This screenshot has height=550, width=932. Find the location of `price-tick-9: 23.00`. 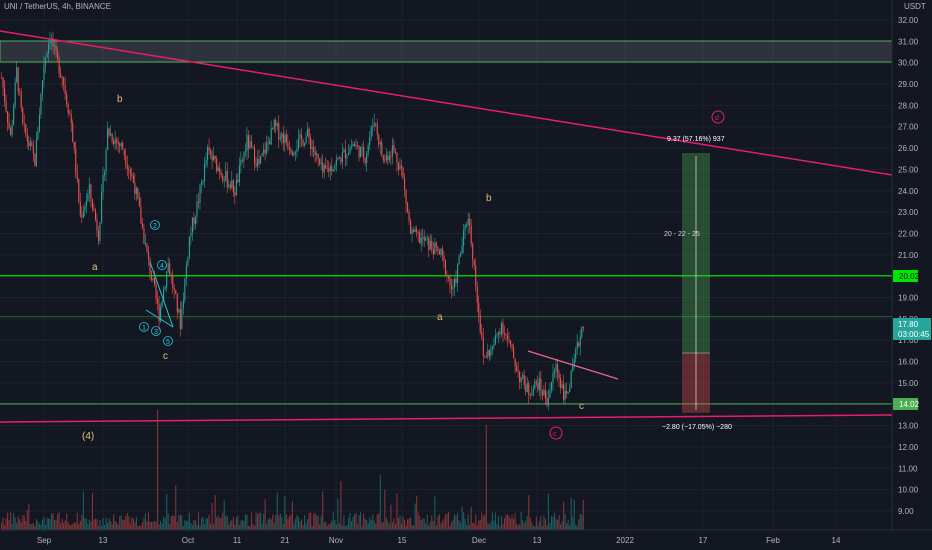

price-tick-9: 23.00 is located at coordinates (908, 212).